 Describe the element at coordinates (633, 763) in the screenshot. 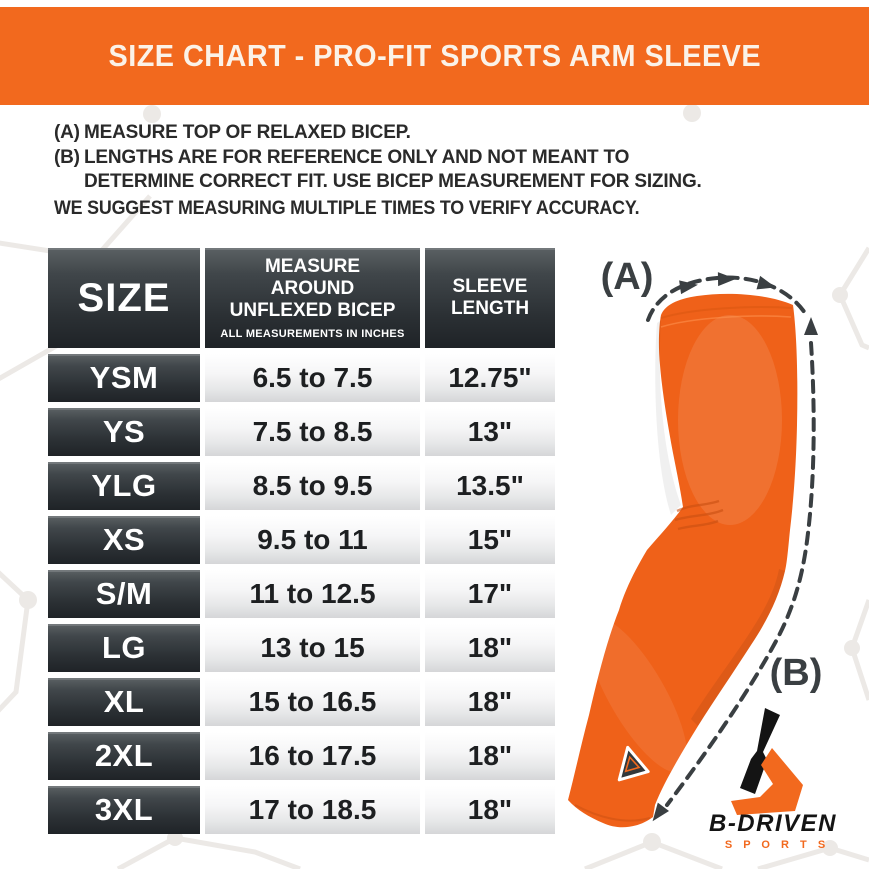

I see `sleeve-patch-logo` at that location.